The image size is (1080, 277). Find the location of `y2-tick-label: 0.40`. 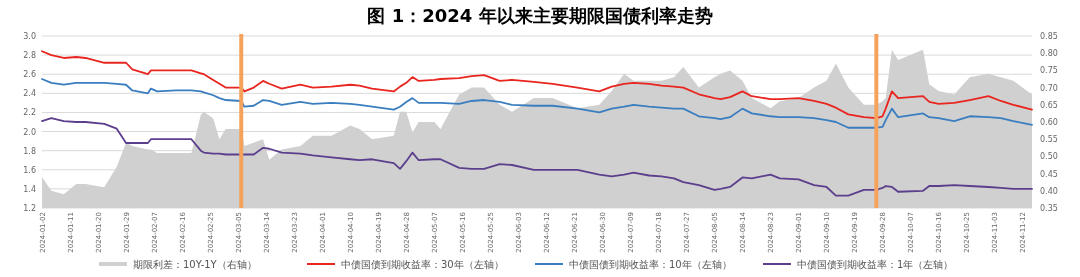

y2-tick-label: 0.40 is located at coordinates (1049, 191).